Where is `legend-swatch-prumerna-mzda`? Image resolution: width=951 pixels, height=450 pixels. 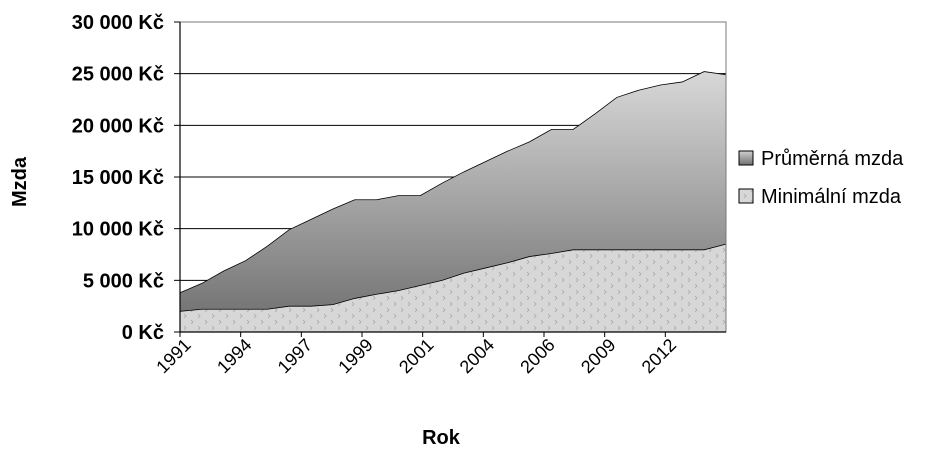
legend-swatch-prumerna-mzda is located at coordinates (746, 158).